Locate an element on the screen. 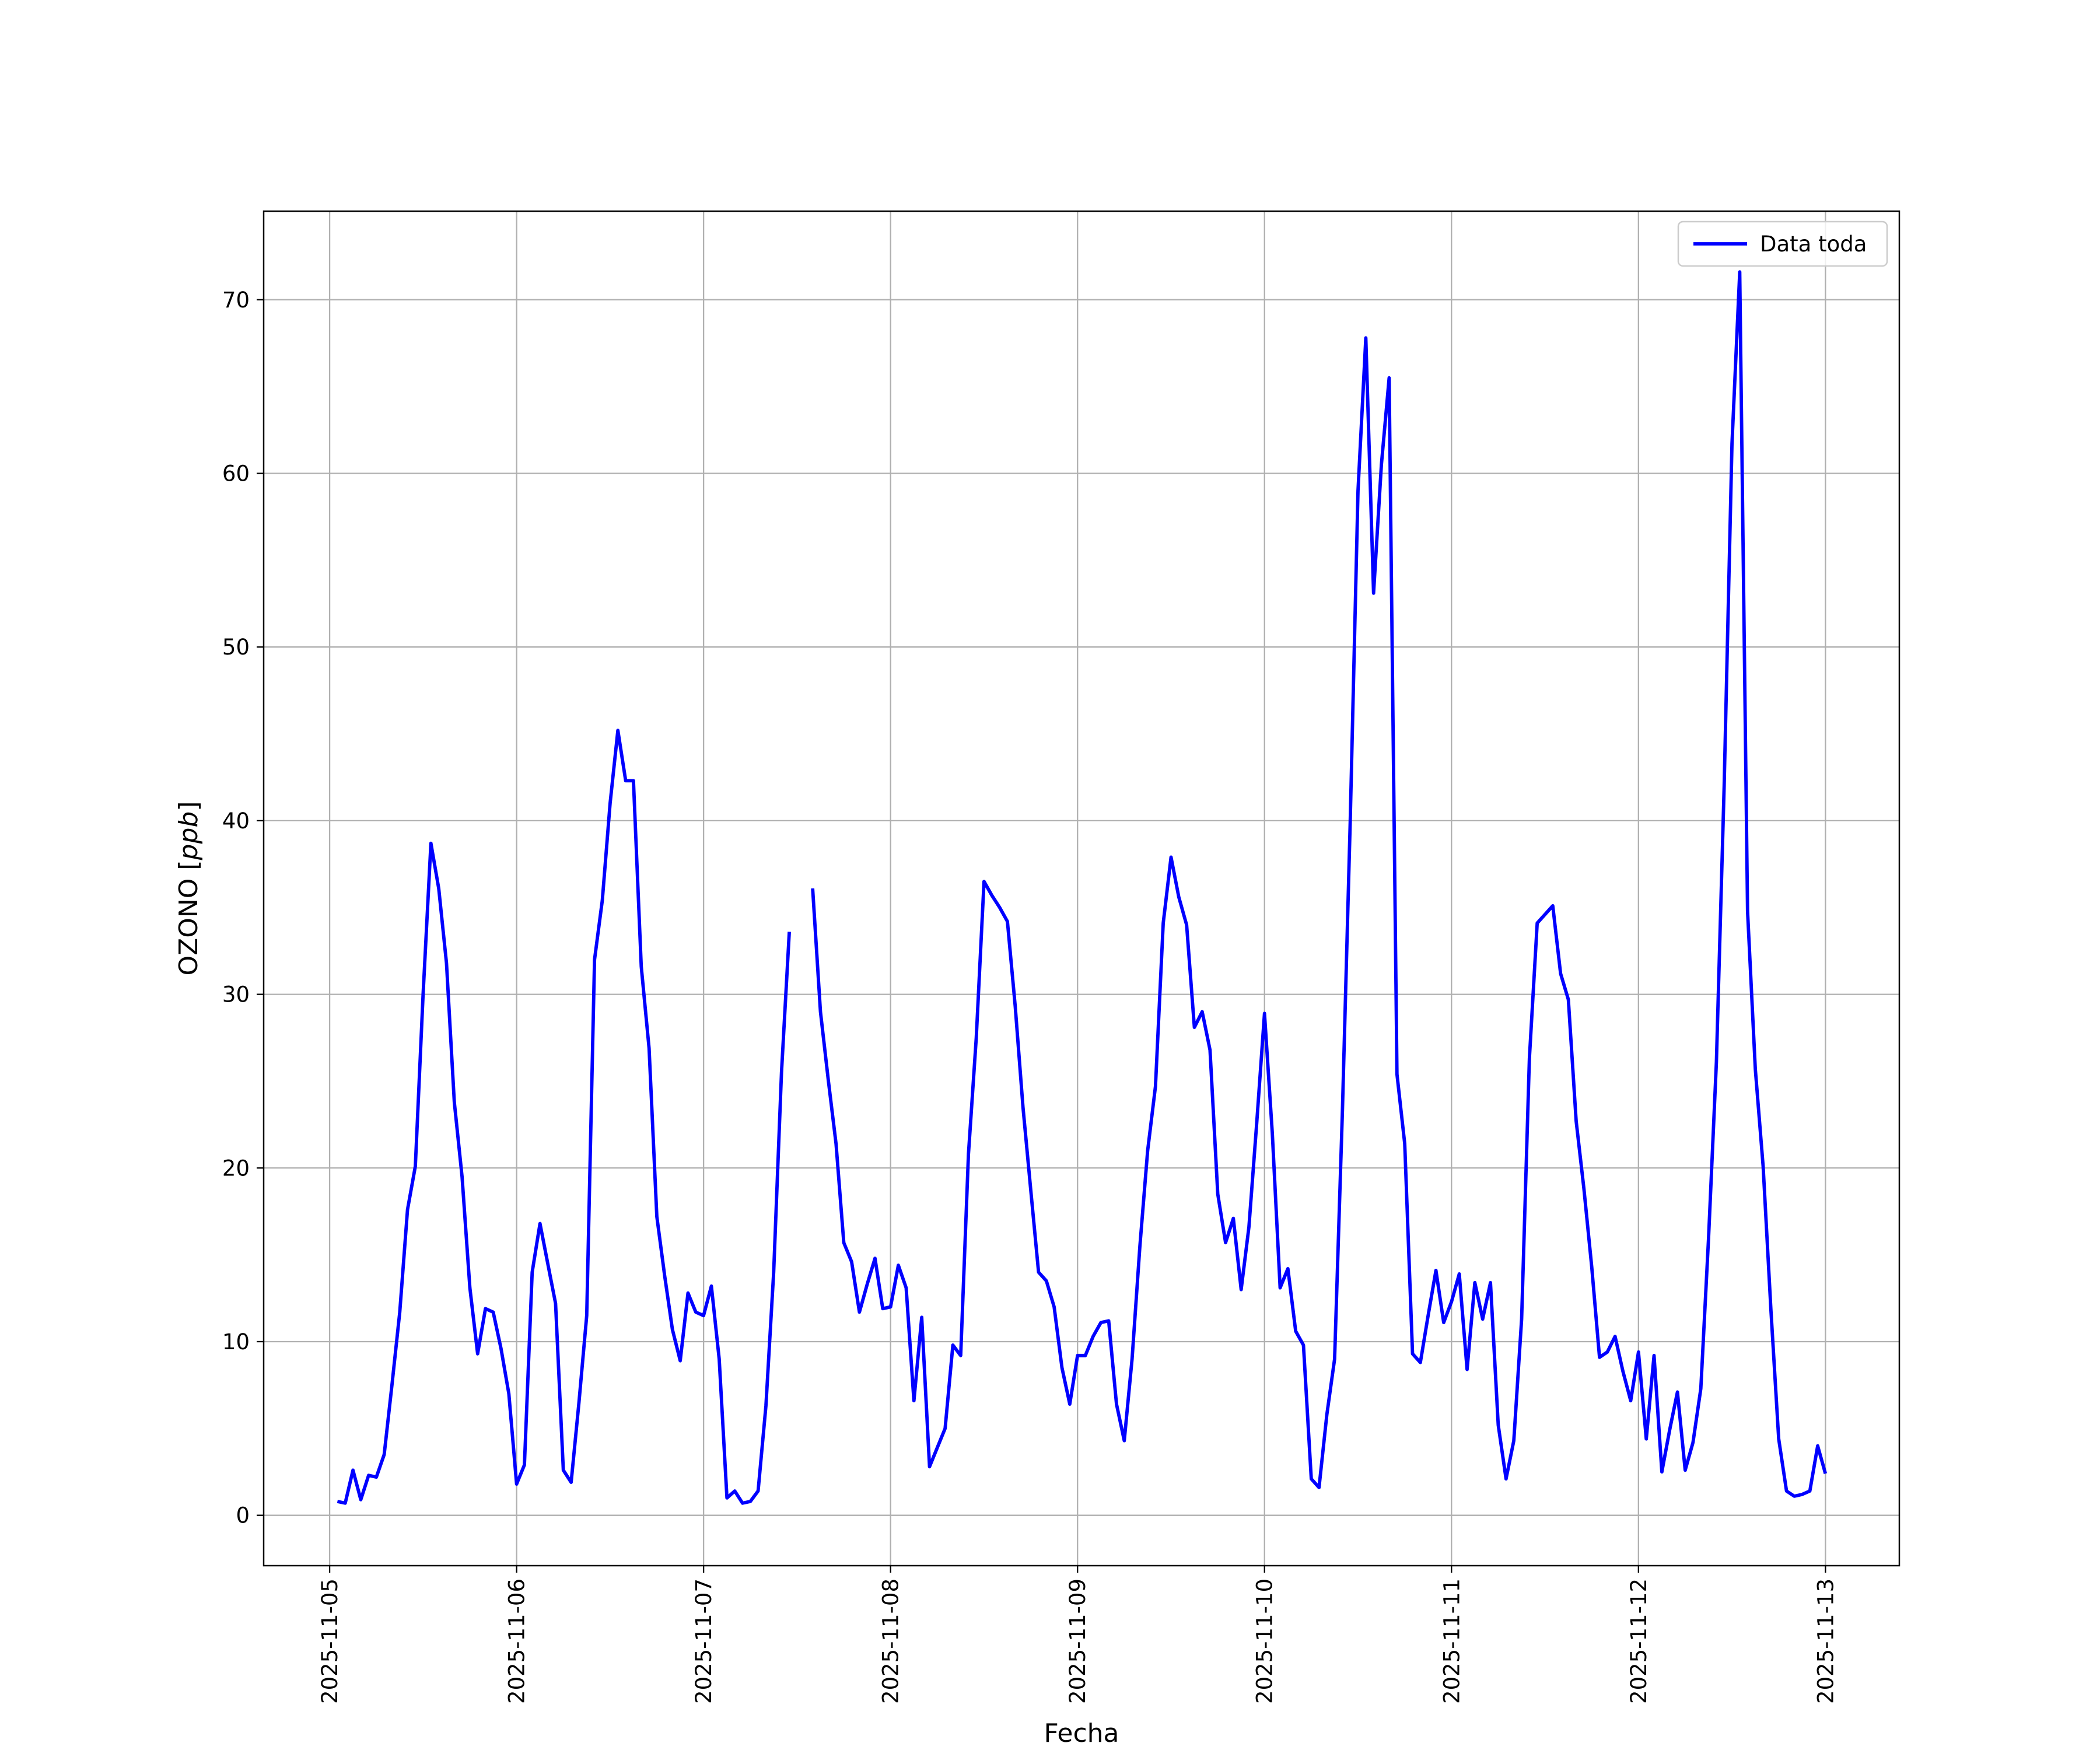 The image size is (2100, 1750). y-tick-label: 50 is located at coordinates (236, 647).